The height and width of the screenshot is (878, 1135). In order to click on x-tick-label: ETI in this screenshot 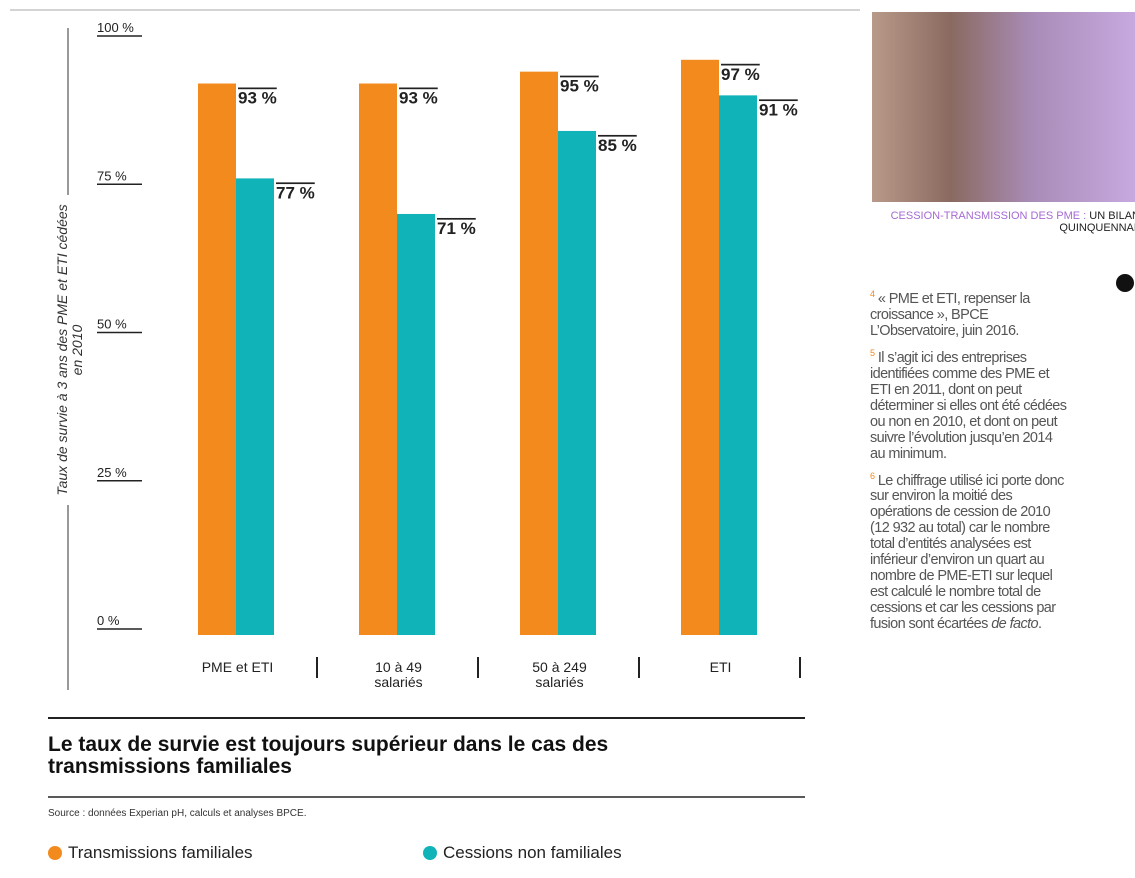, I will do `click(720, 667)`.